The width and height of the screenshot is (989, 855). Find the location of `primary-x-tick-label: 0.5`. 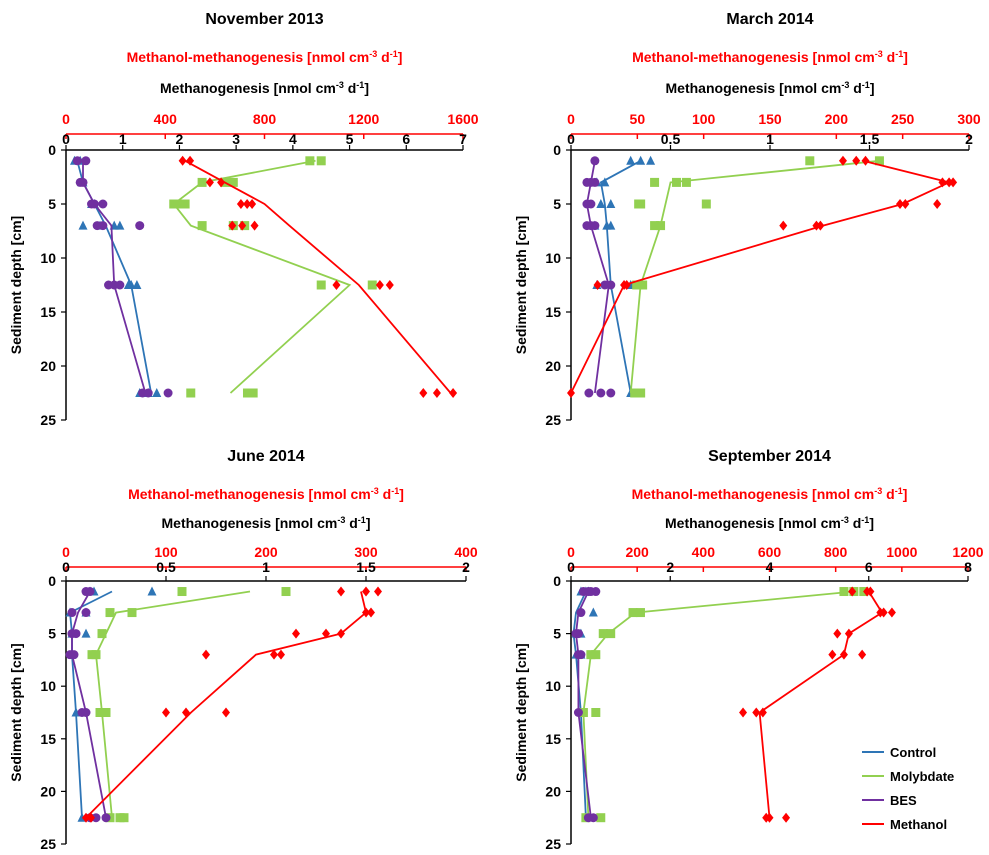

primary-x-tick-label: 0.5 is located at coordinates (166, 567).